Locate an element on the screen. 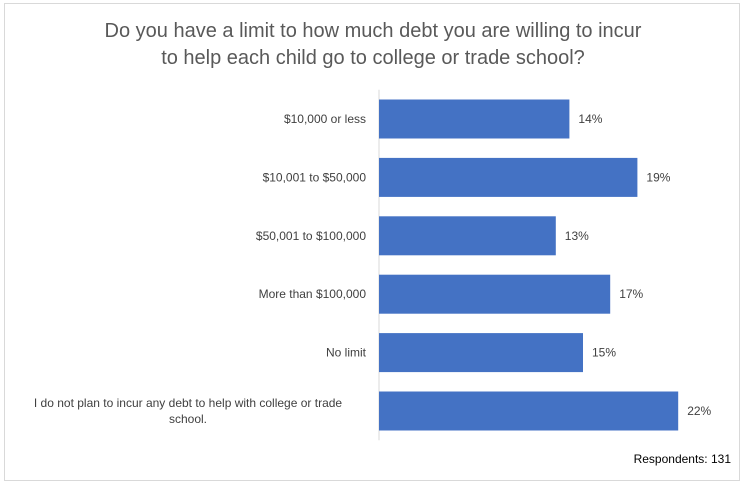 The height and width of the screenshot is (486, 746). category-label: $10,001 to $50,000 is located at coordinates (315, 177).